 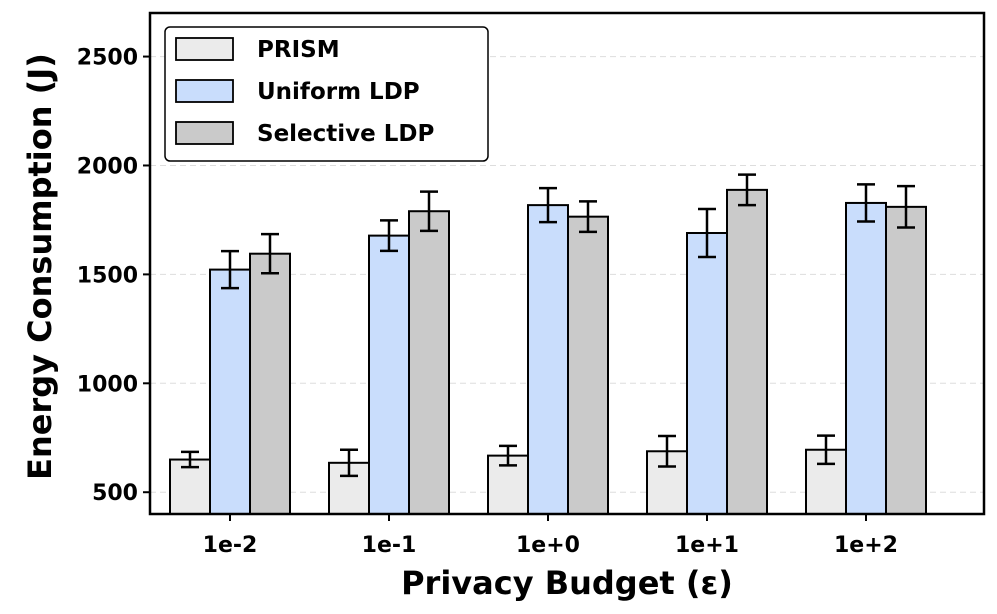 I want to click on x-axis-ticks: 1e-2 1e-1 1e+0 1e+1 1e+2, so click(x=550, y=536).